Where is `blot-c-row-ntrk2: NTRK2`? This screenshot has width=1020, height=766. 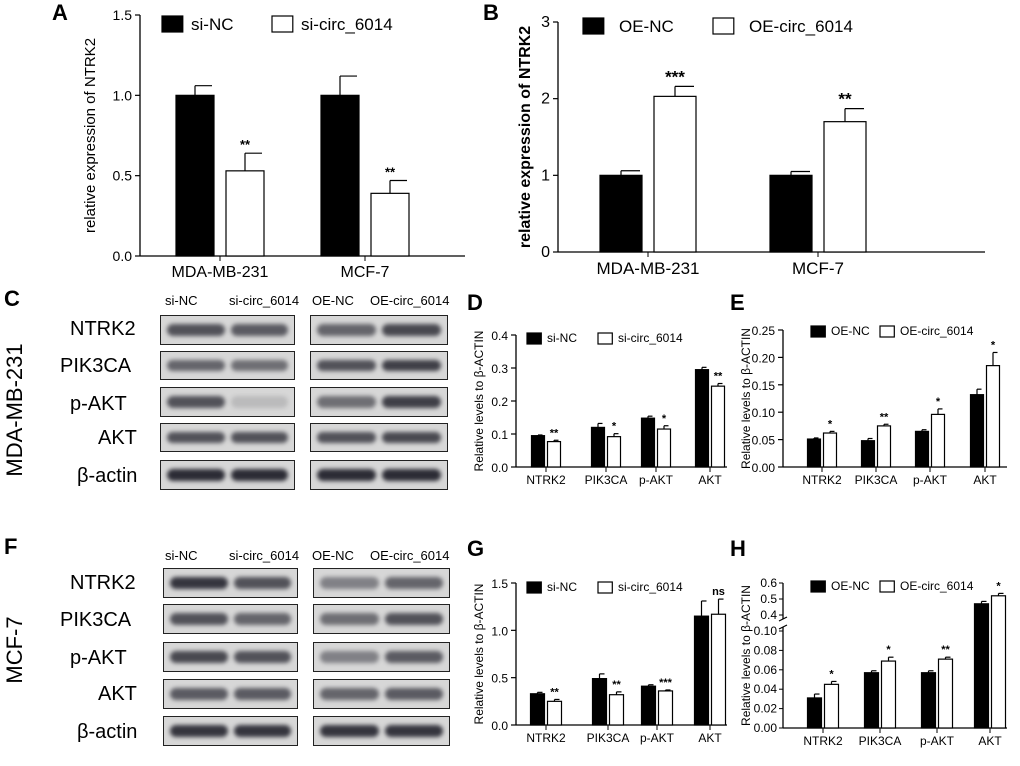 blot-c-row-ntrk2: NTRK2 is located at coordinates (103, 329).